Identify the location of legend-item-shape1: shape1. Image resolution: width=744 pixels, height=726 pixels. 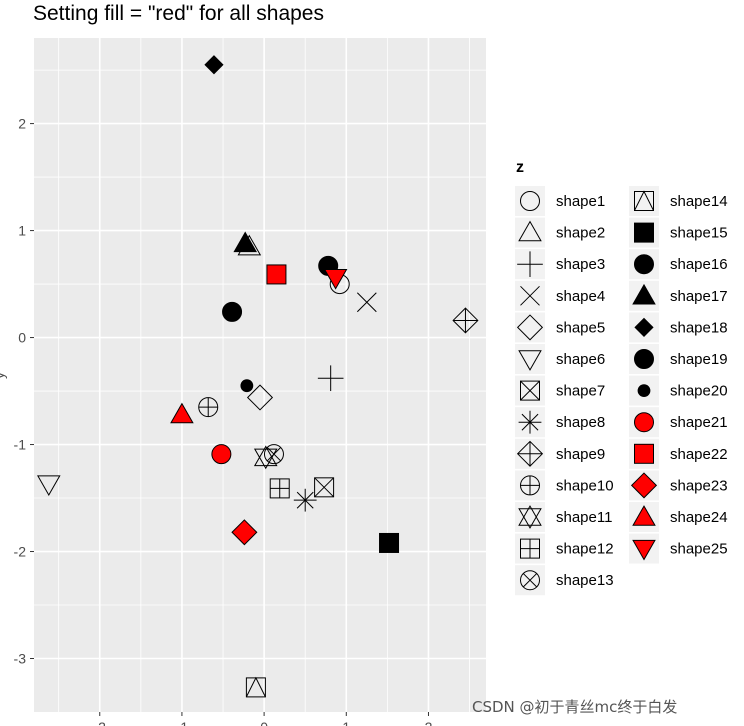
(560, 201).